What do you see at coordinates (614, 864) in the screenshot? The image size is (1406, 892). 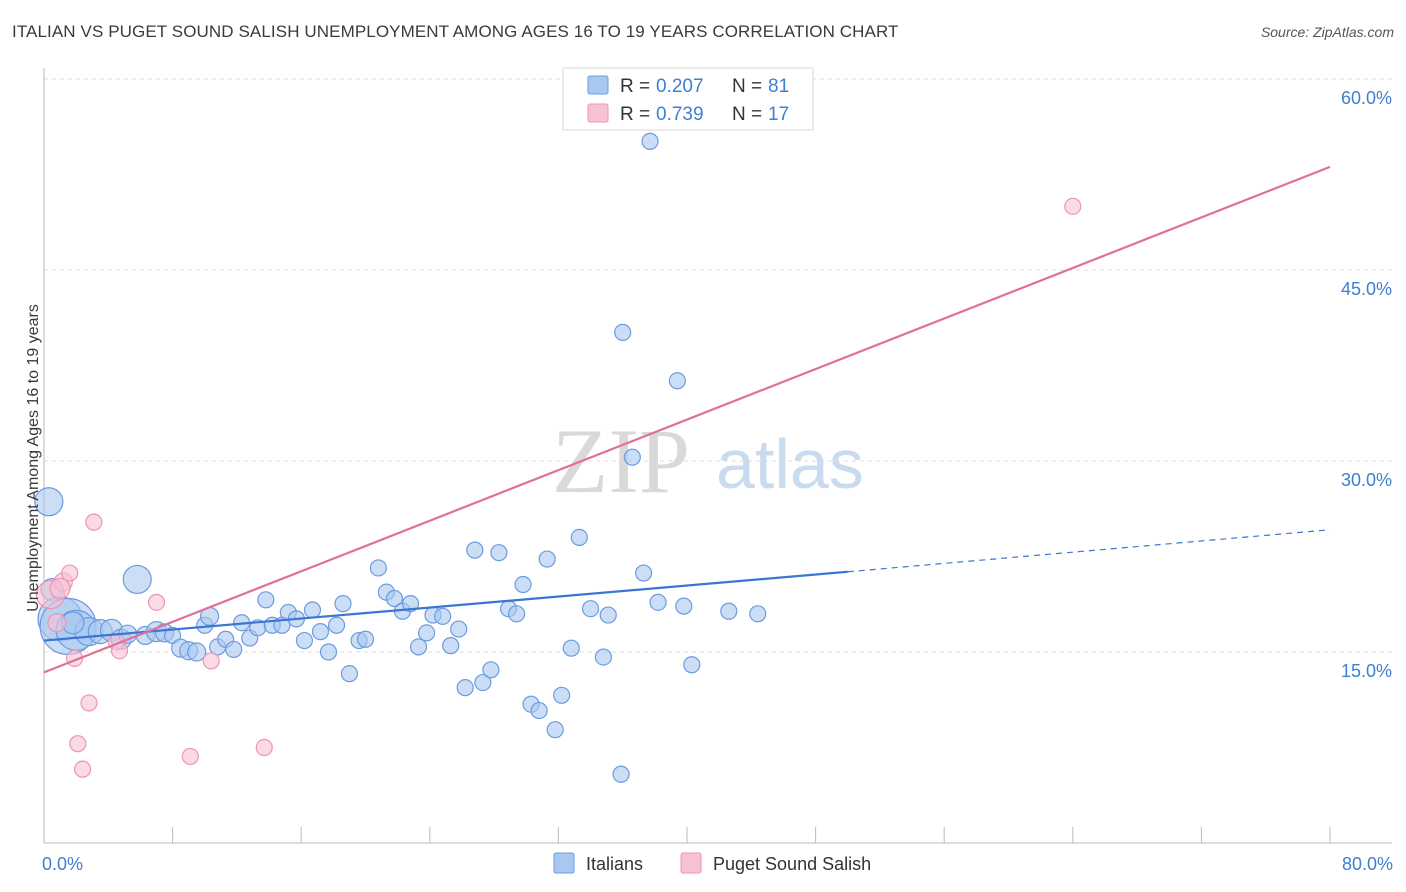 I see `bottom-legend-italians: Italians` at bounding box center [614, 864].